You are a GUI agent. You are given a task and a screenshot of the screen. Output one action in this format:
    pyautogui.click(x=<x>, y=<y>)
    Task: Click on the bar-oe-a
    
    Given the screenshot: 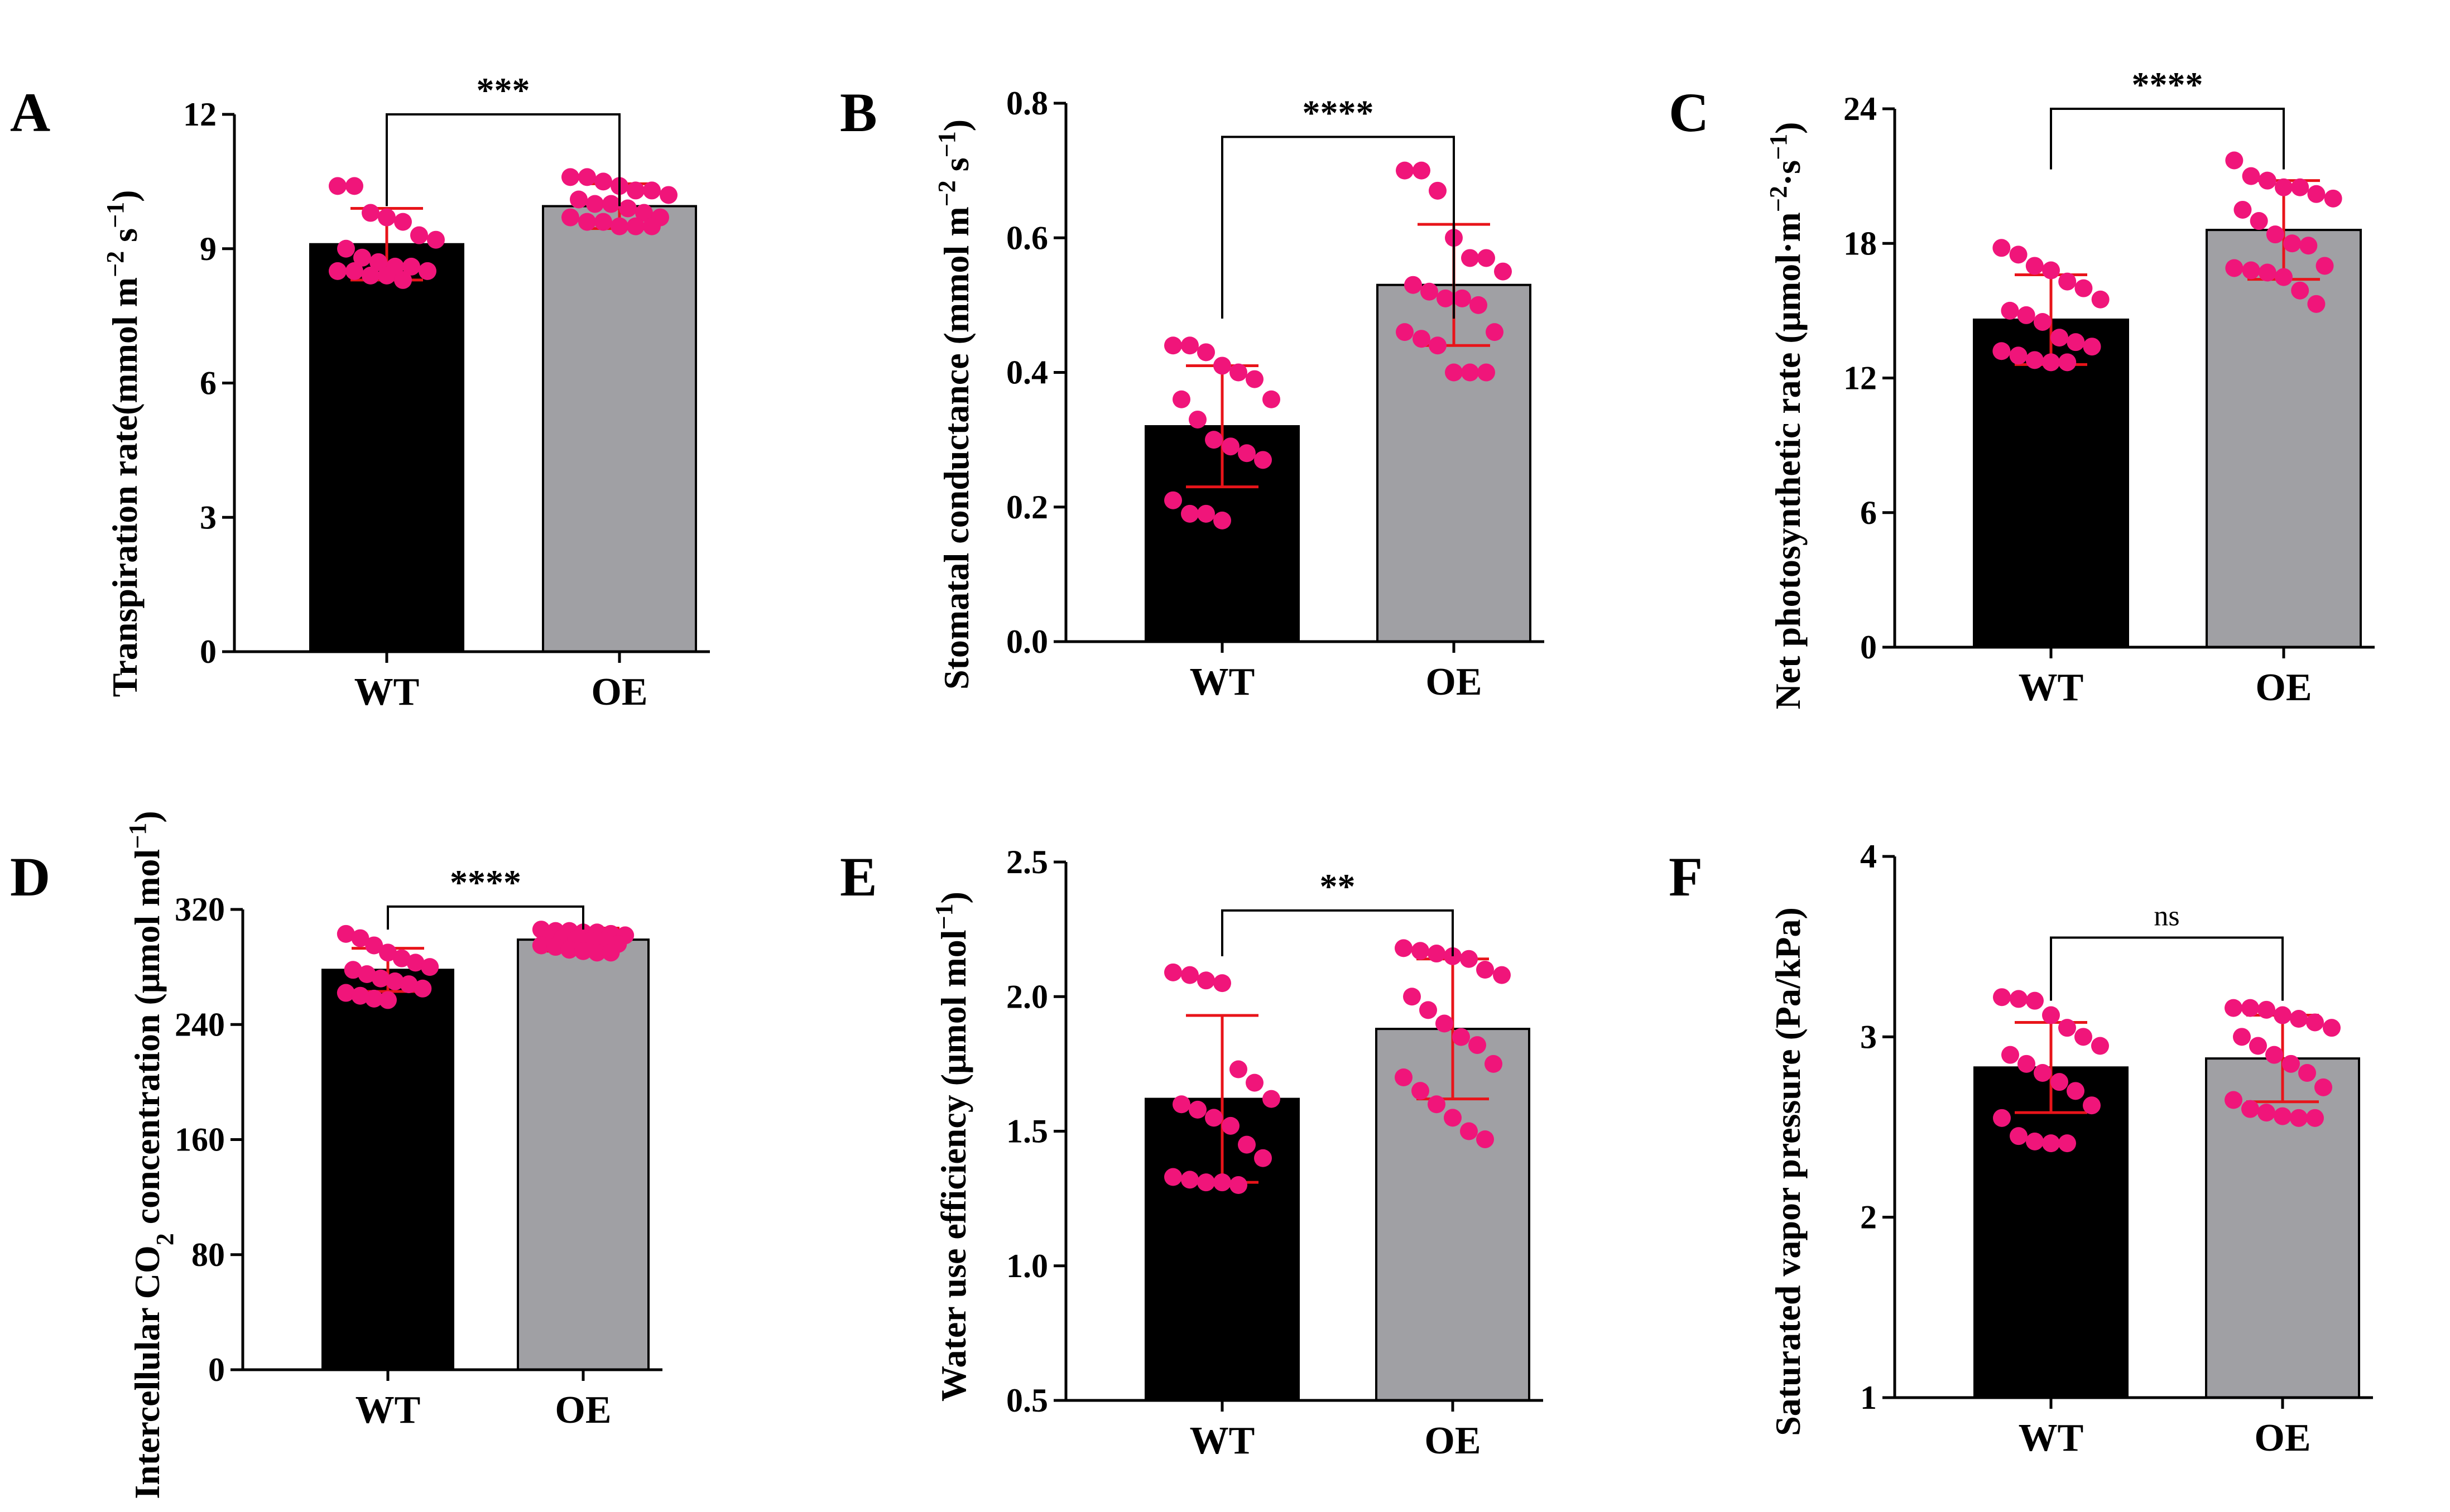 What is the action you would take?
    pyautogui.click(x=619, y=429)
    